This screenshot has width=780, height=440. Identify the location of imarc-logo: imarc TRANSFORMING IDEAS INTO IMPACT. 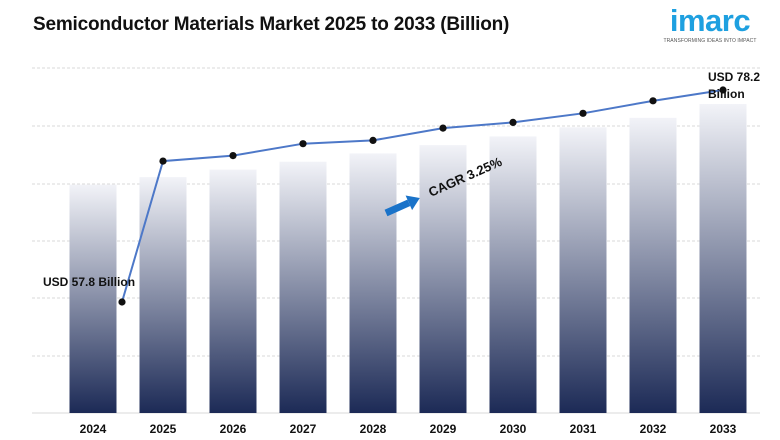
(710, 26).